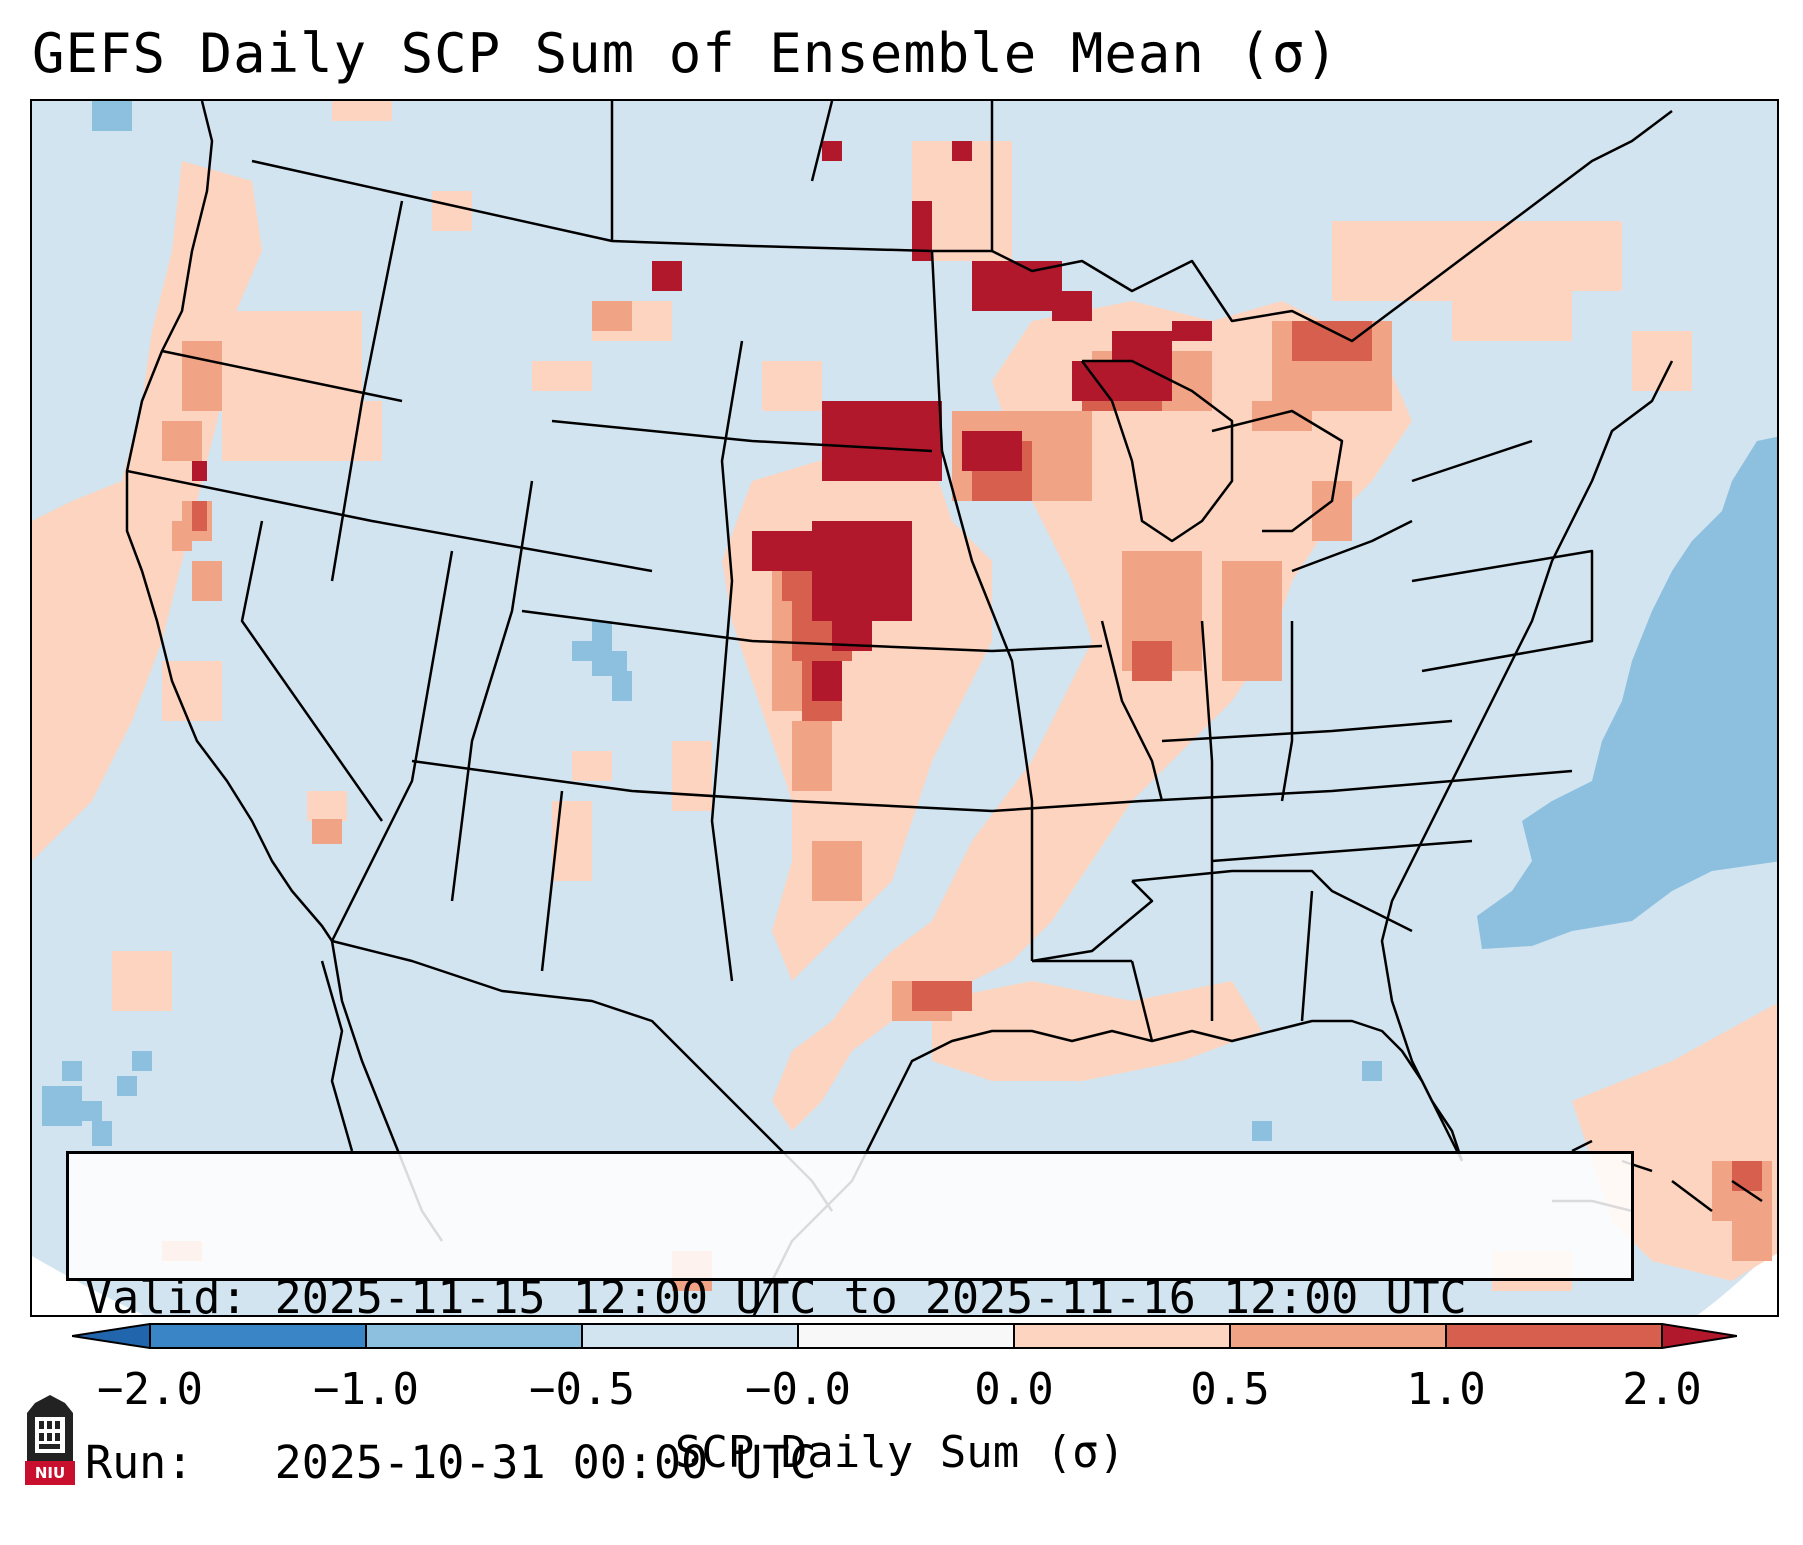  I want to click on lake-ontario, so click(1472, 461).